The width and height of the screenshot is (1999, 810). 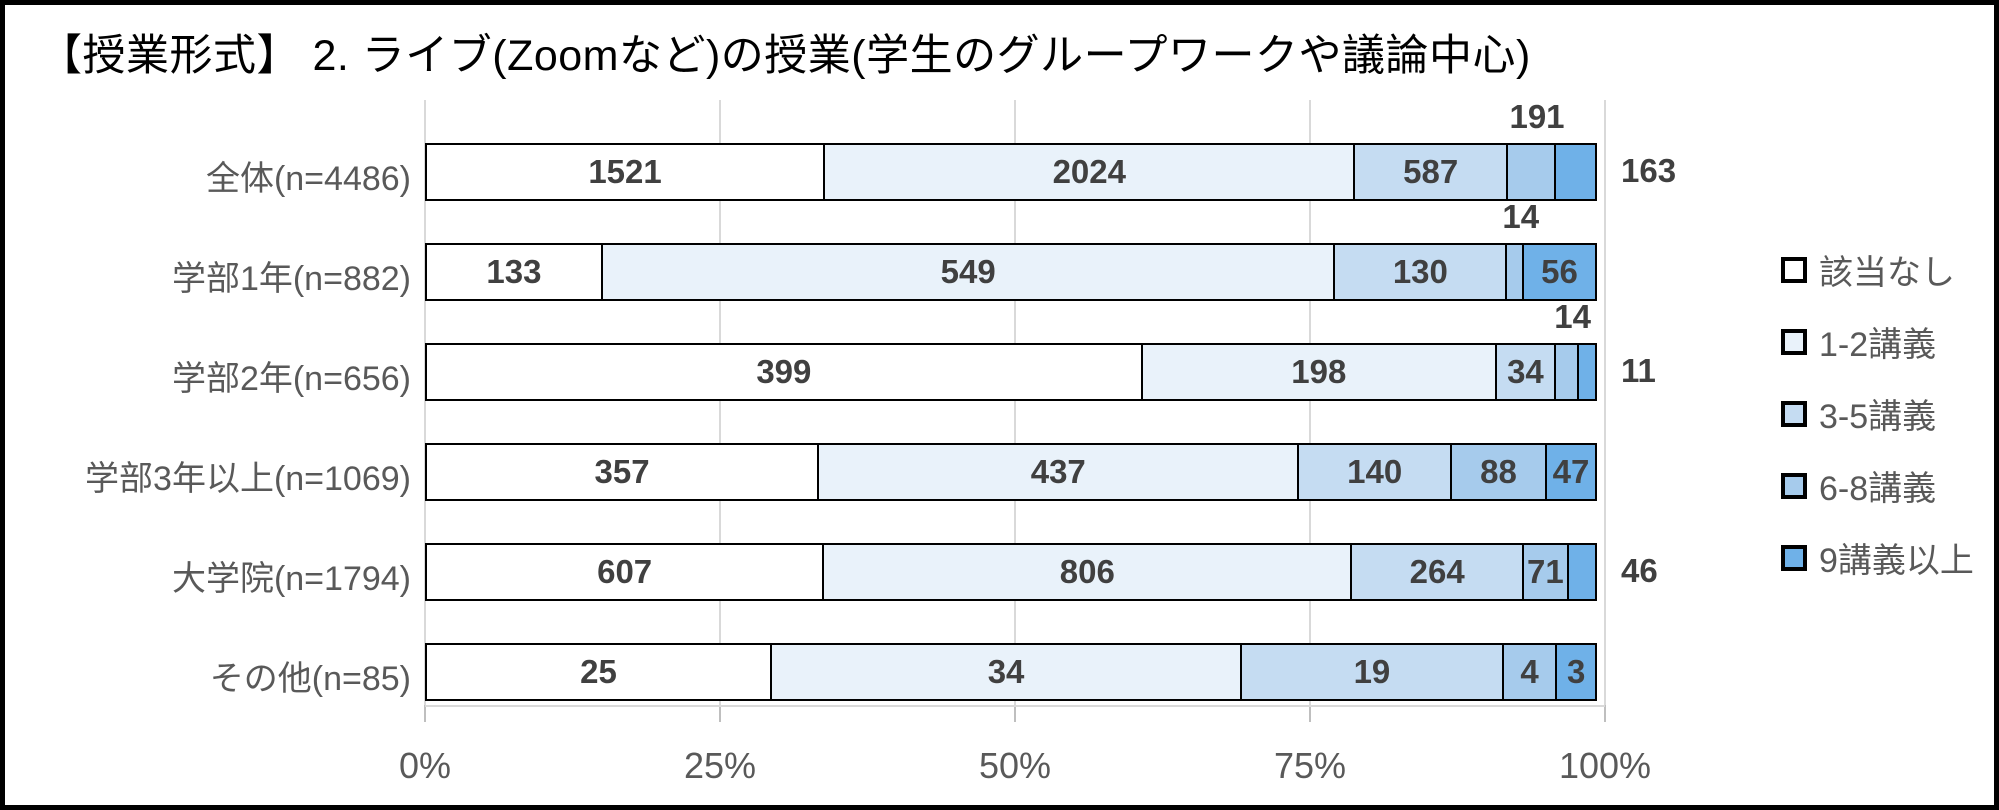 I want to click on data-label: 806, so click(x=1087, y=571).